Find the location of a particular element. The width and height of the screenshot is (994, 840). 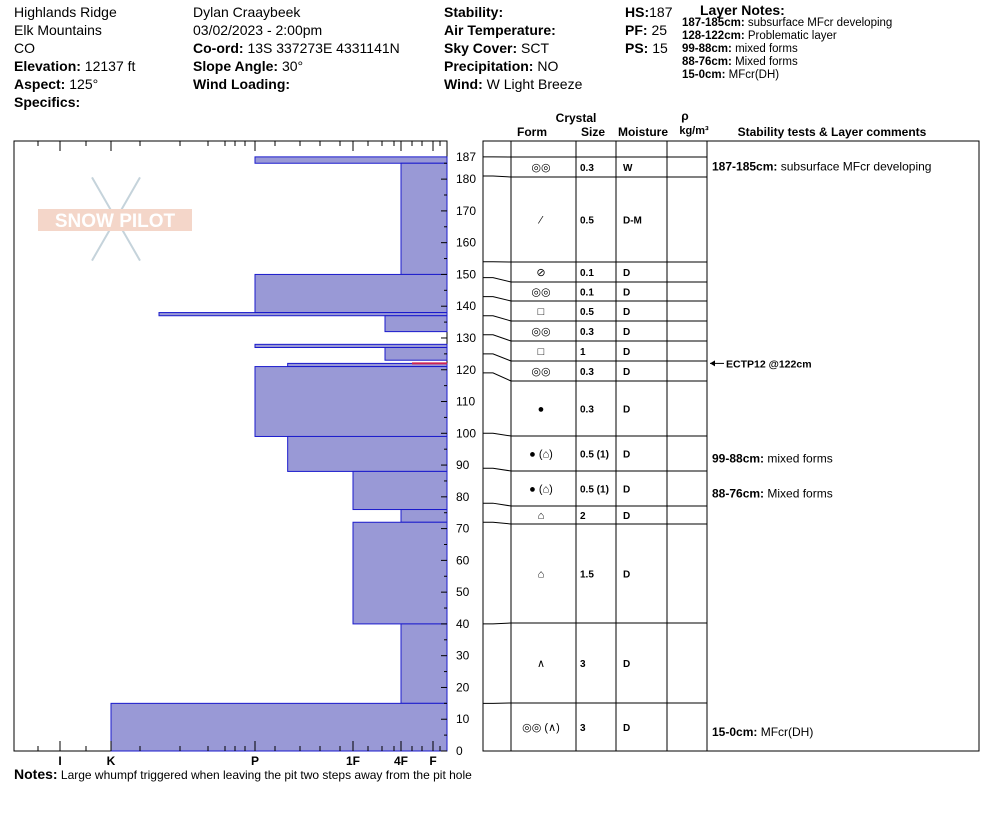

layer-size: 1.5 is located at coordinates (587, 575).